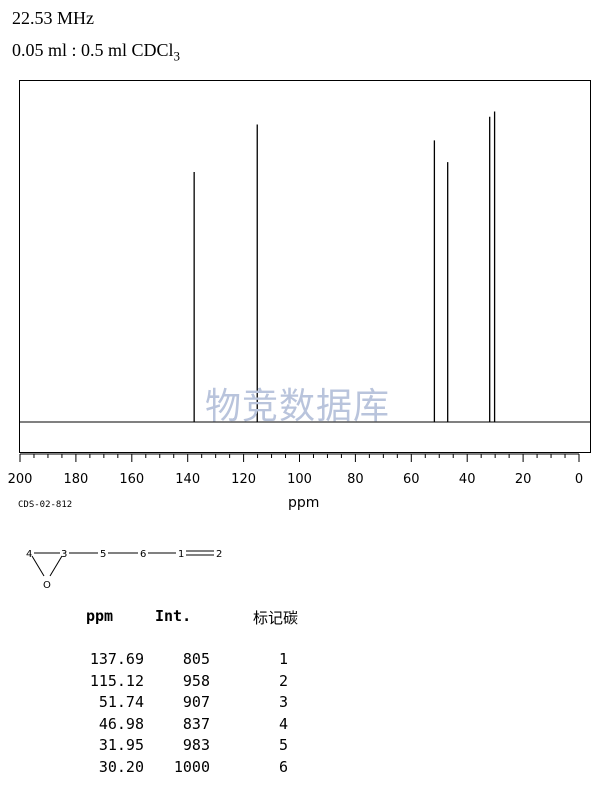  Describe the element at coordinates (276, 618) in the screenshot. I see `table-header-carbon: 标记碳` at that location.